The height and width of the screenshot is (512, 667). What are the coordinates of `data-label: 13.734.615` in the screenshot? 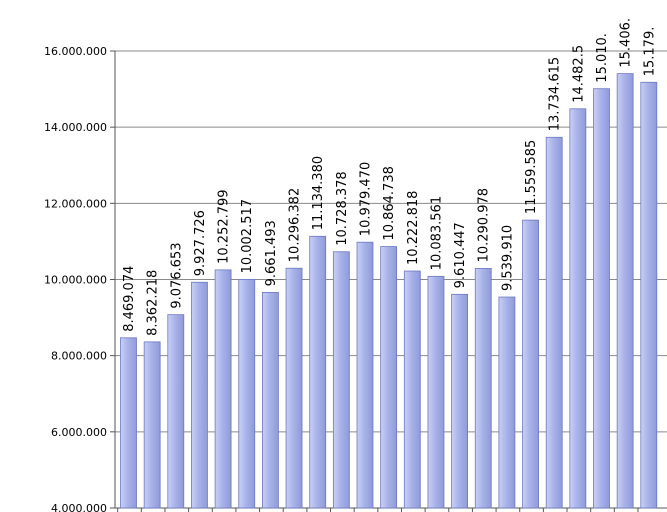 It's located at (555, 94).